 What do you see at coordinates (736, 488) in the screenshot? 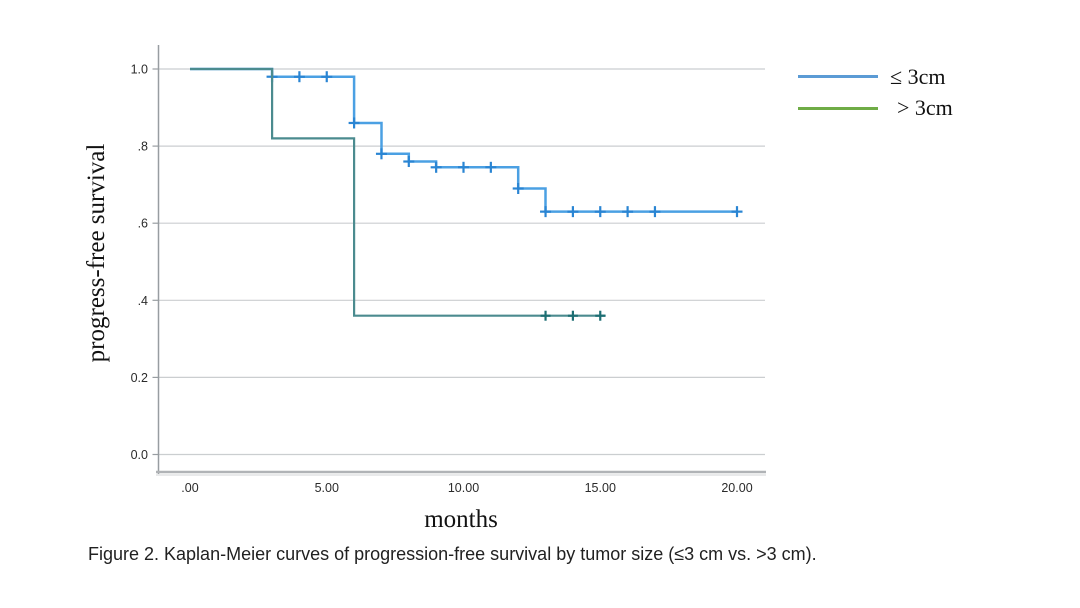
I see `x-tick-label: 20.00` at bounding box center [736, 488].